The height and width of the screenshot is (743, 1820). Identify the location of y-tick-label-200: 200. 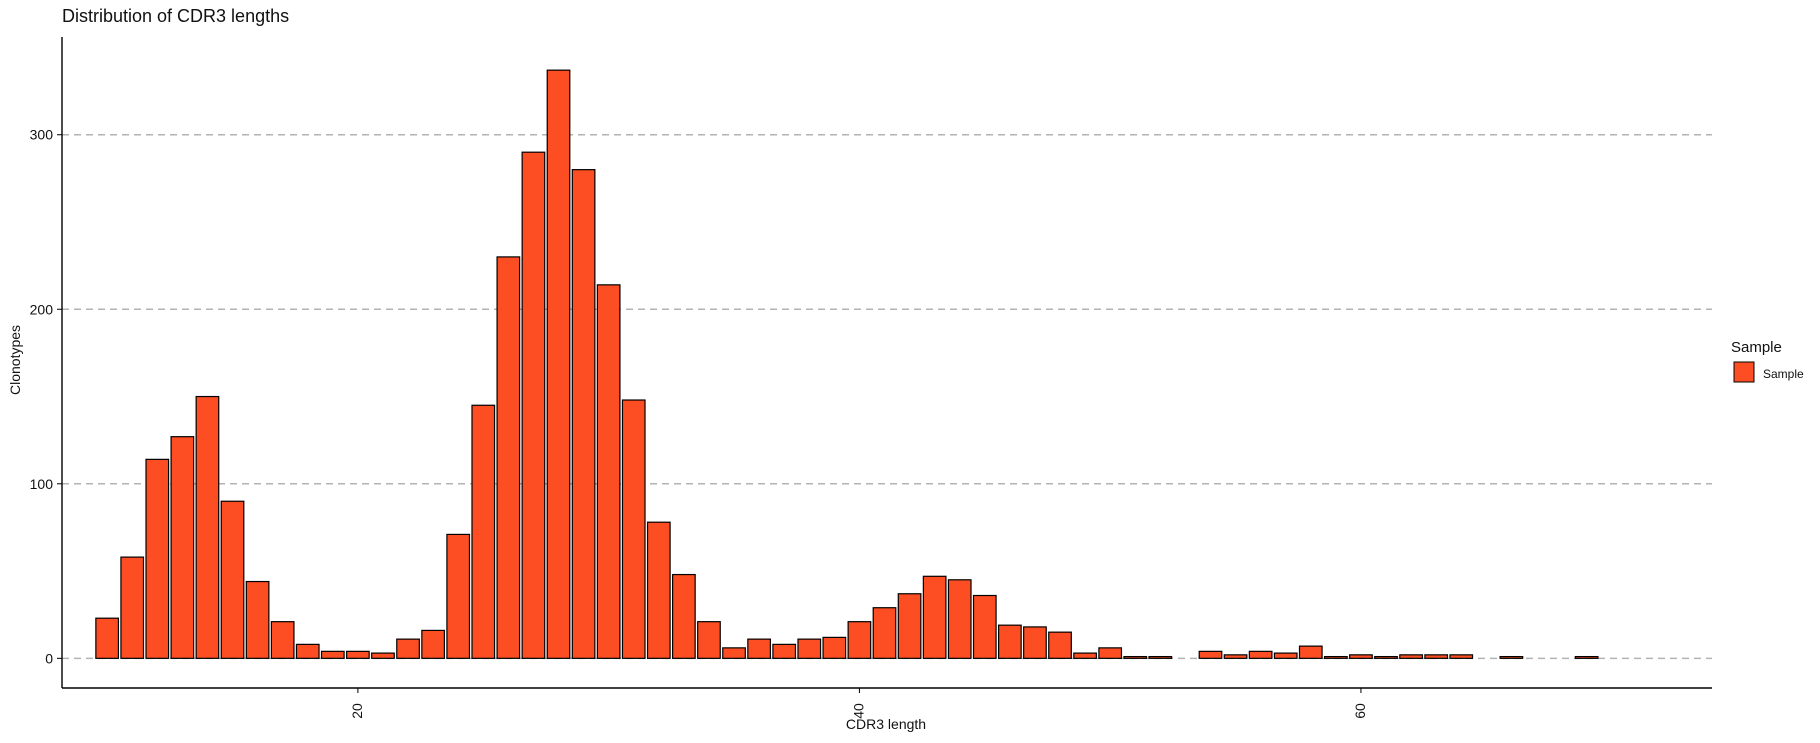
(42, 309).